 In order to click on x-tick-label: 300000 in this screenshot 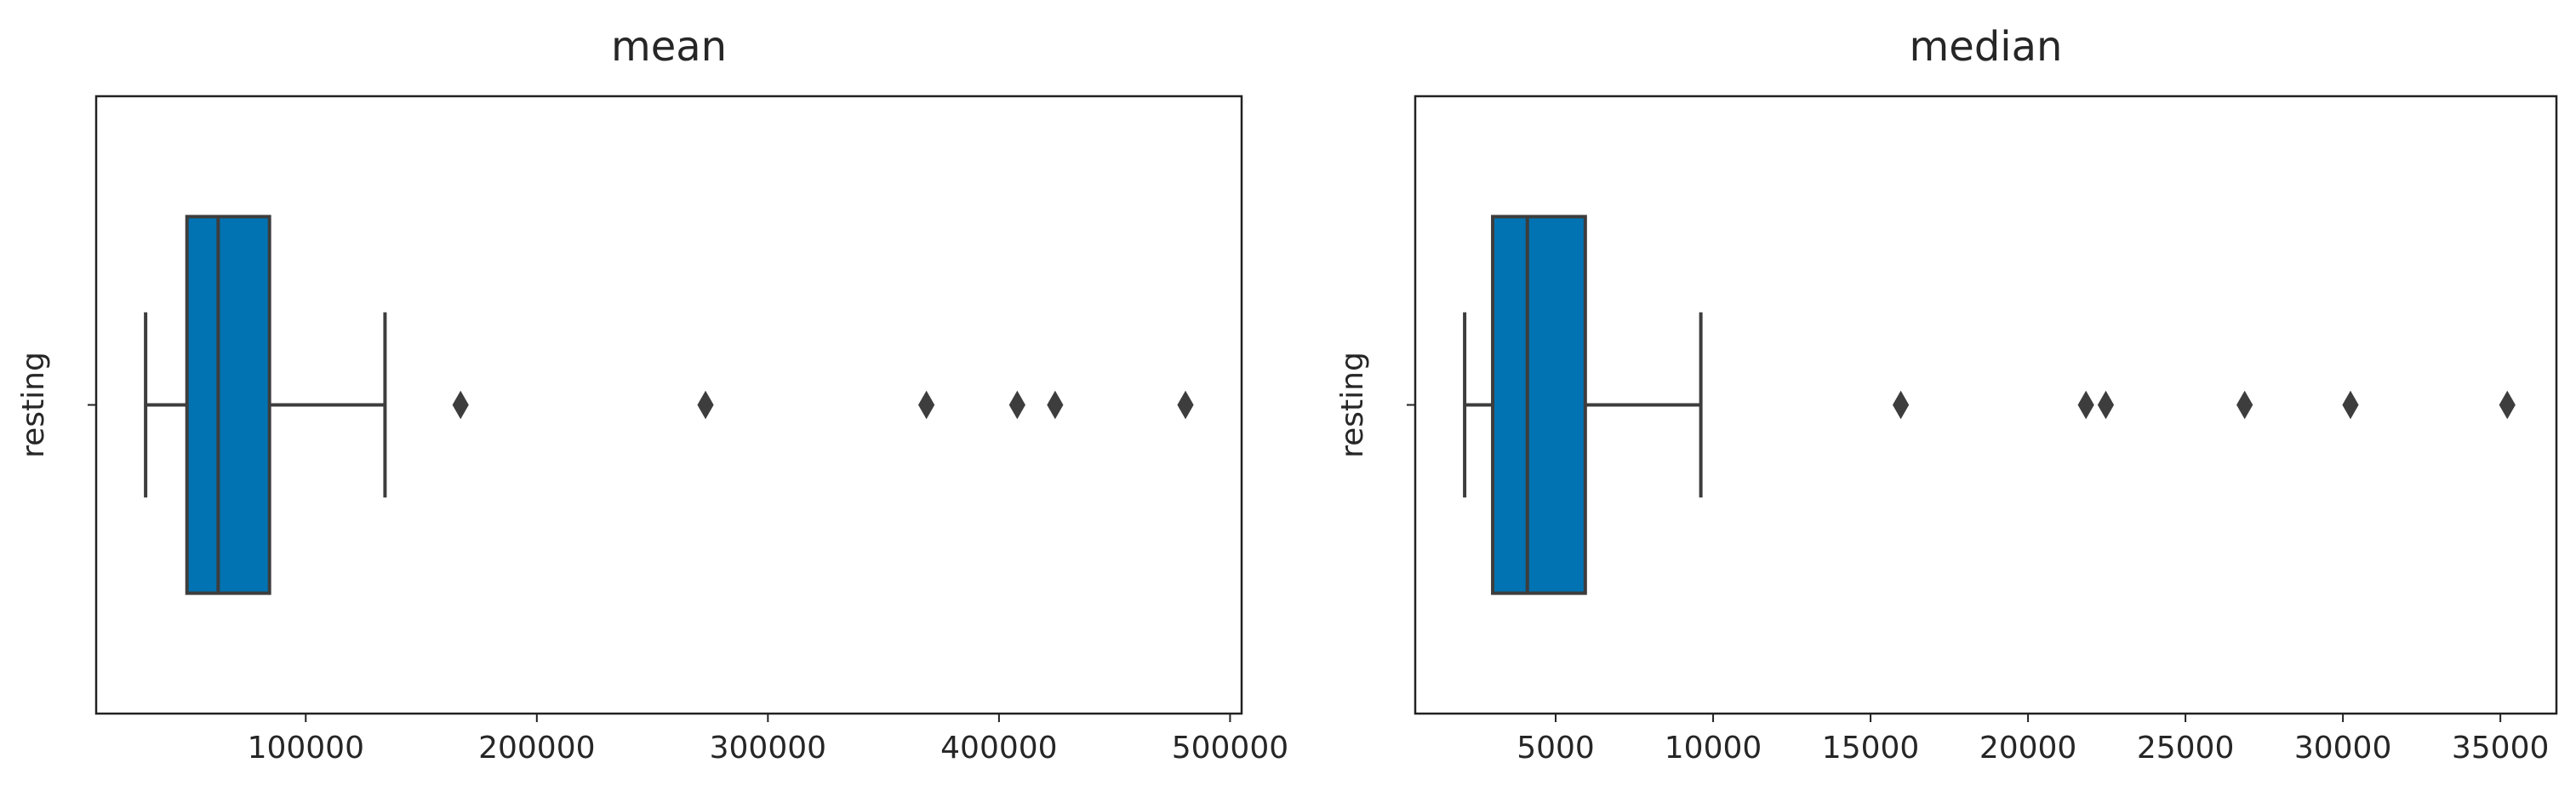, I will do `click(768, 748)`.